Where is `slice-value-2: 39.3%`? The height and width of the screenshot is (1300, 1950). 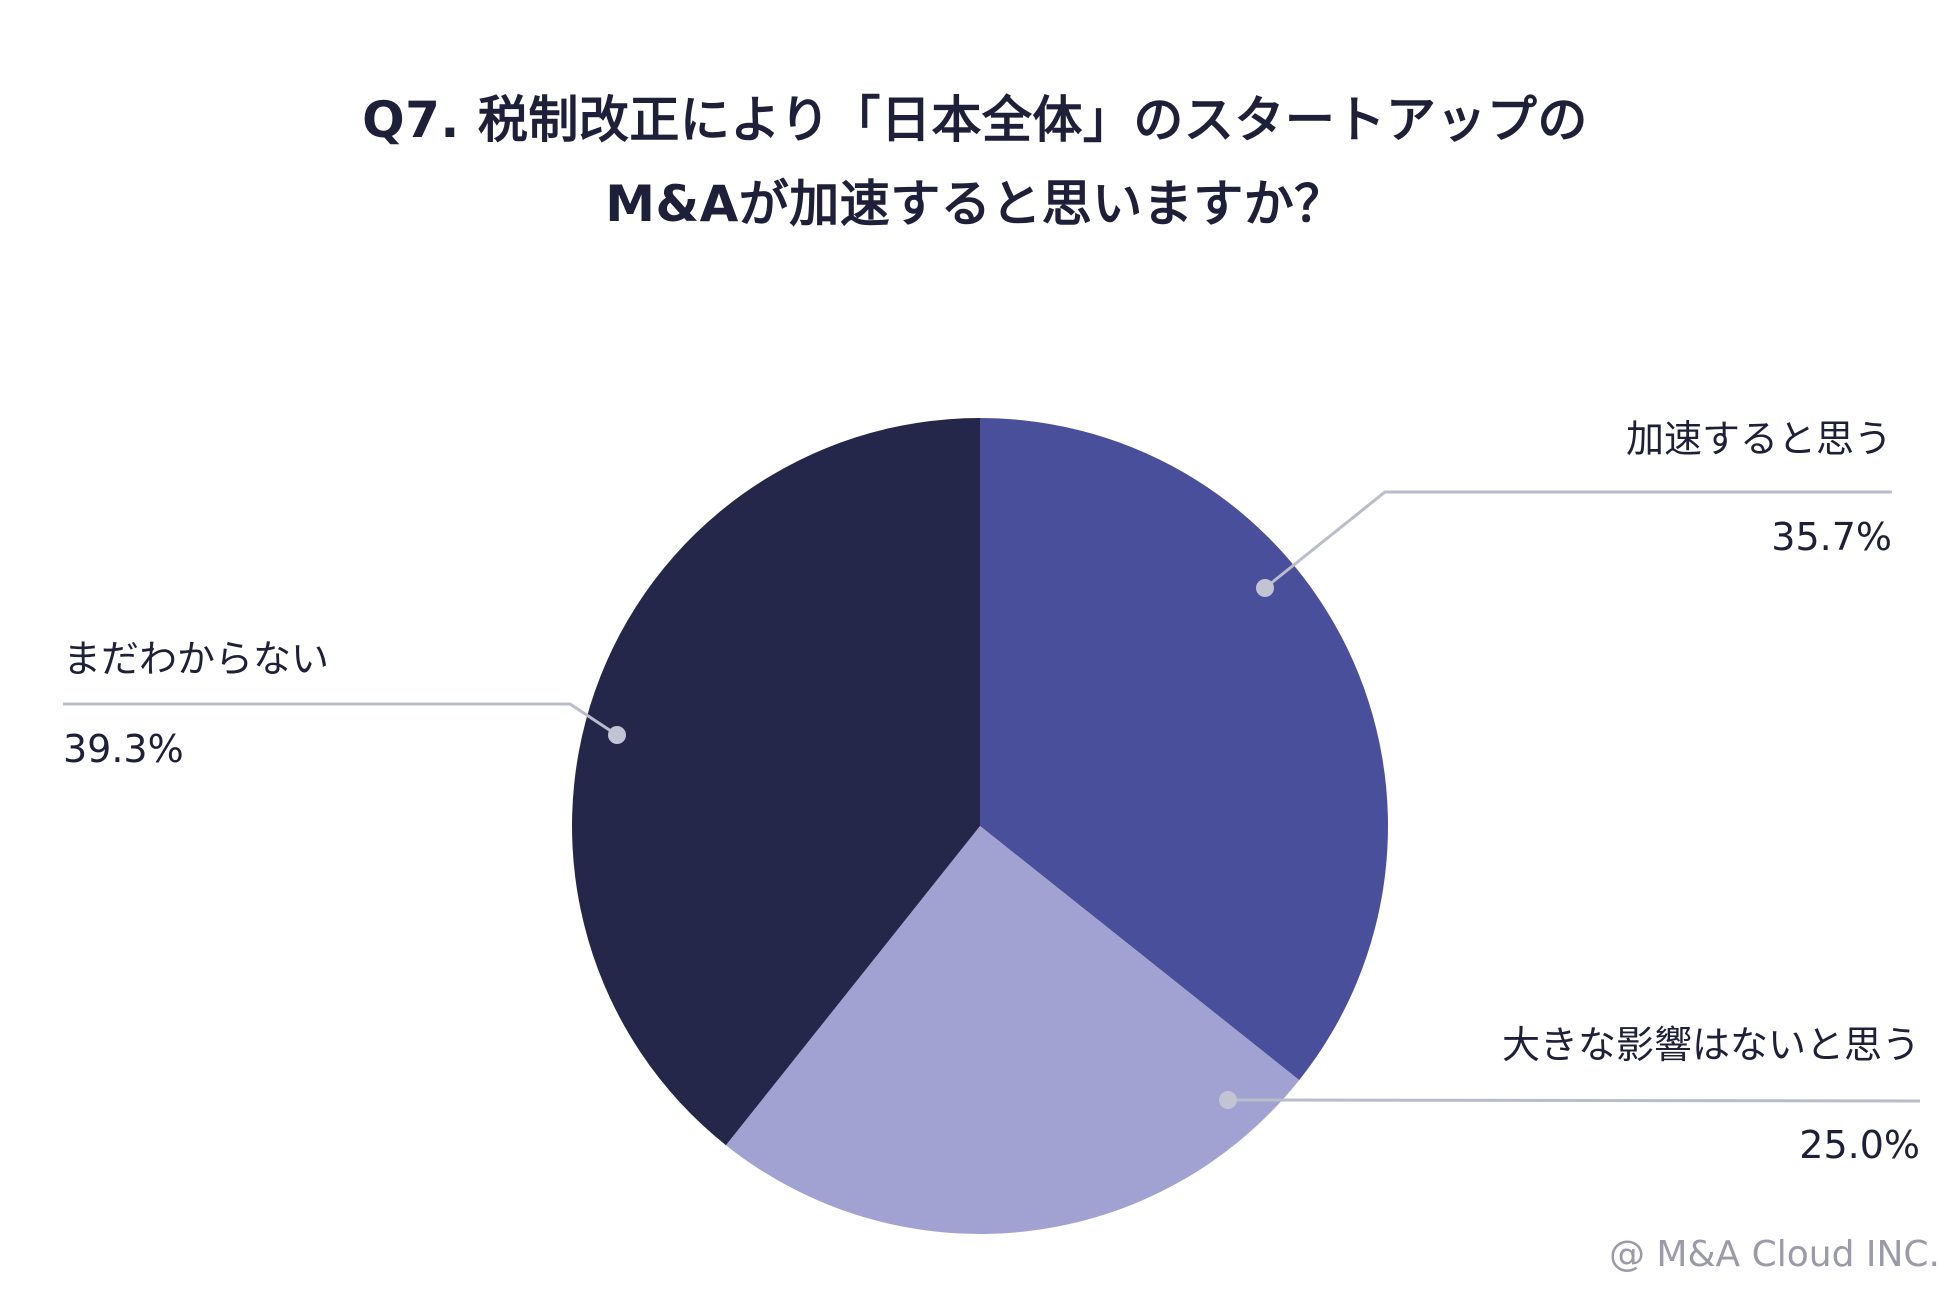
slice-value-2: 39.3% is located at coordinates (123, 749).